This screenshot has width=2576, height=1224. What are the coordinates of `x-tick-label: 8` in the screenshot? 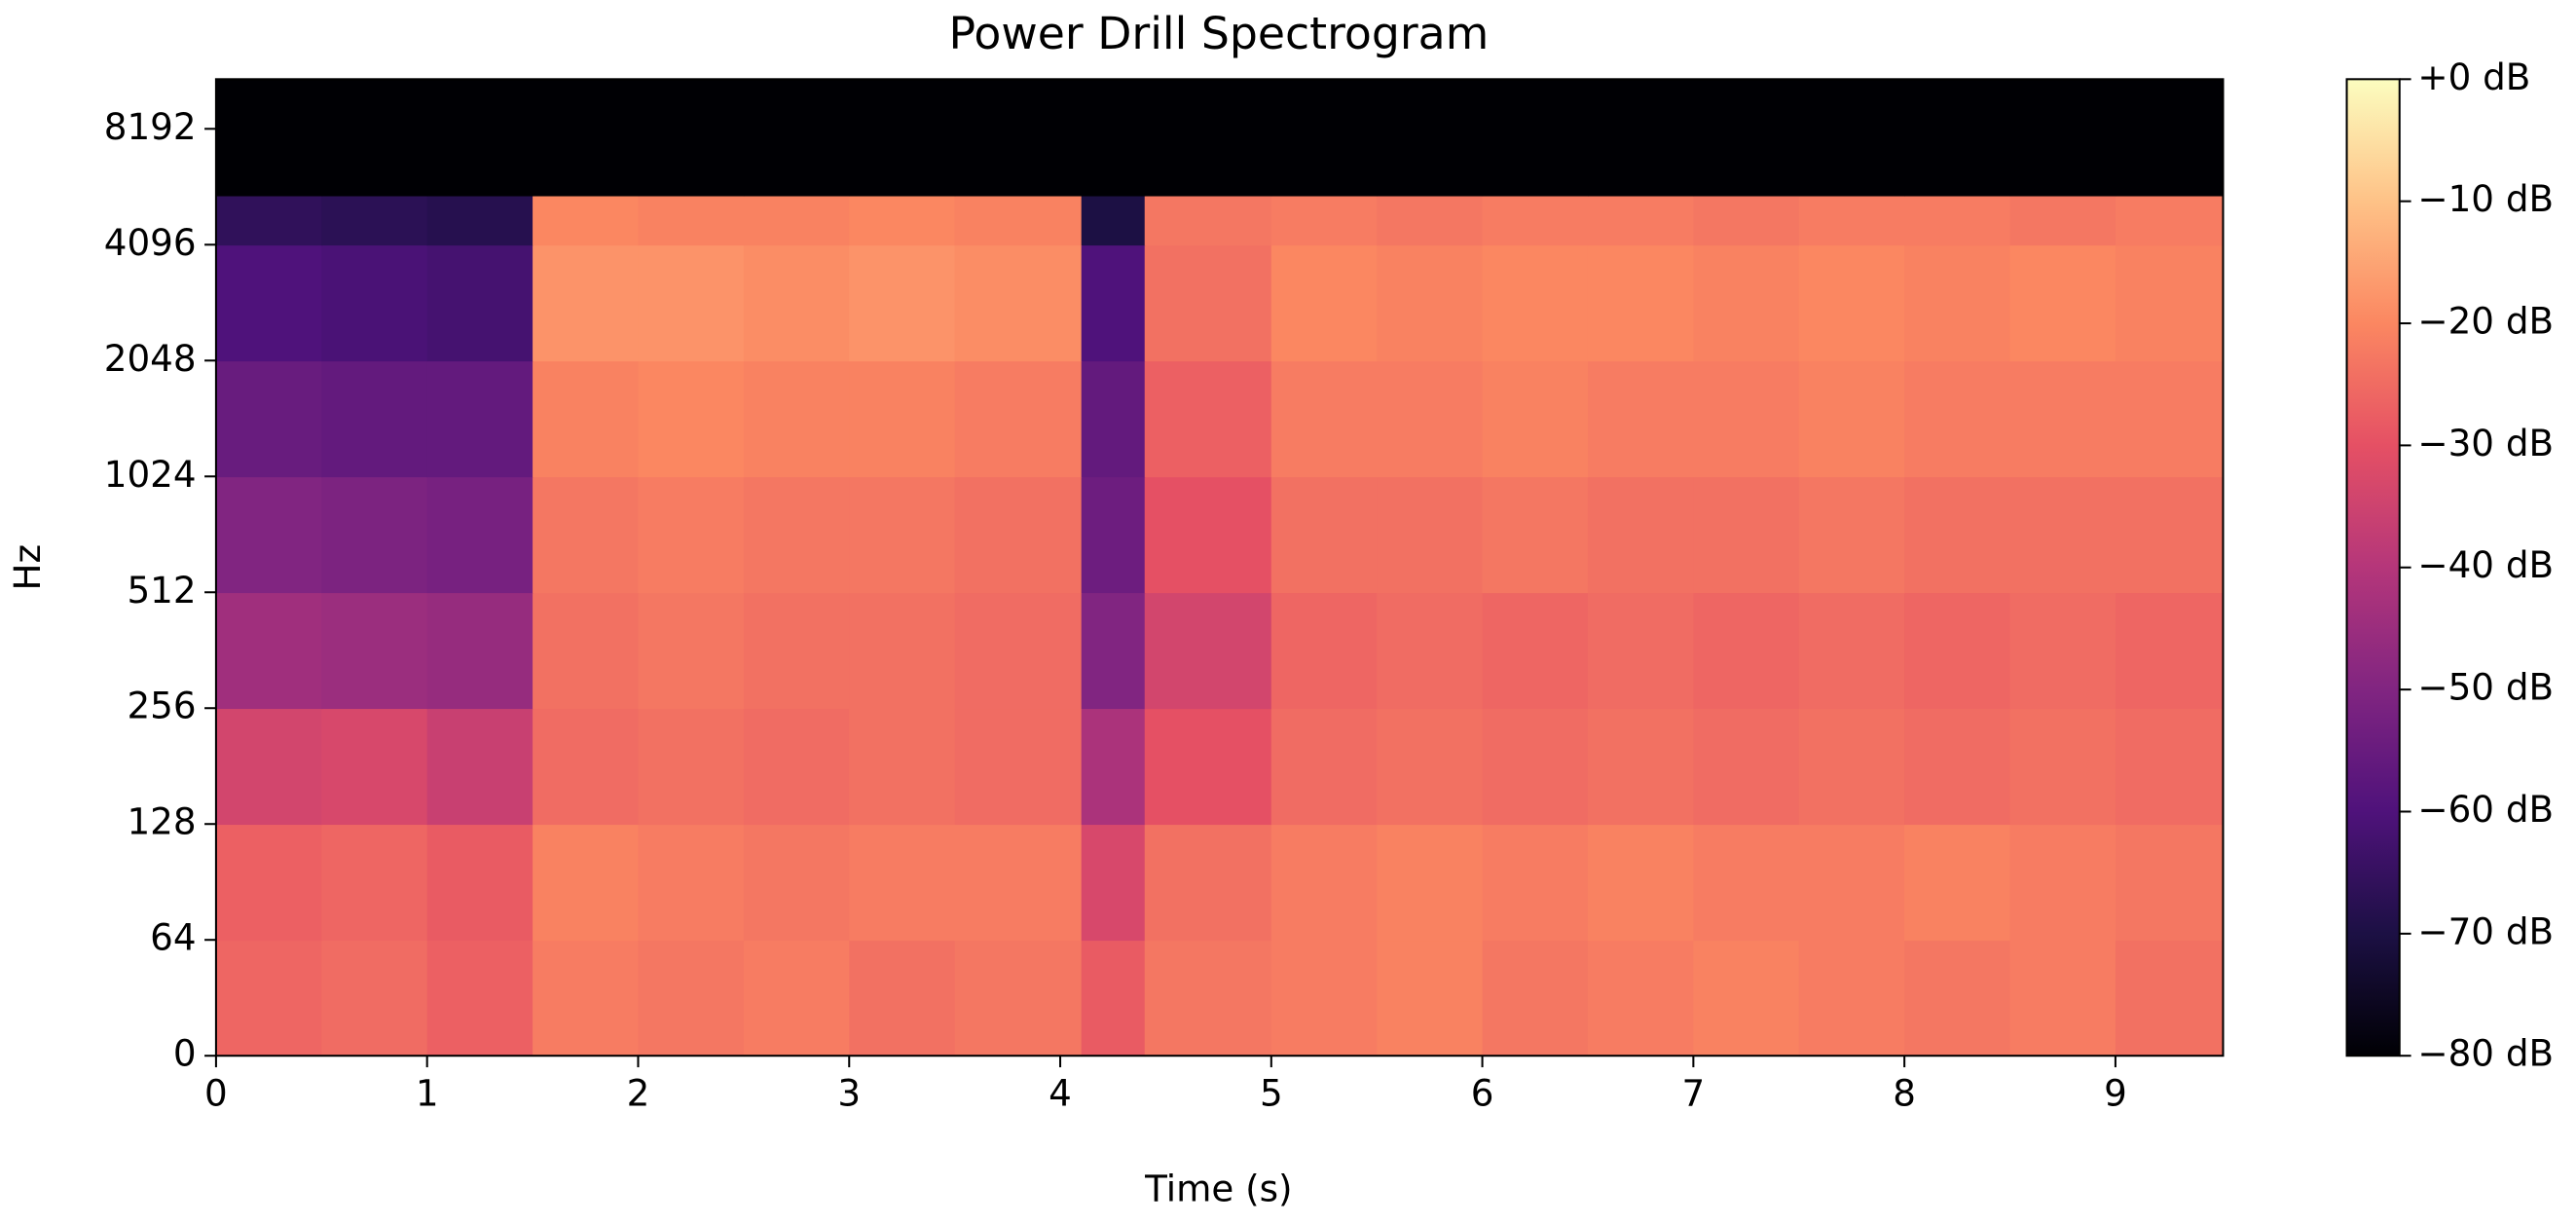 It's located at (1904, 1092).